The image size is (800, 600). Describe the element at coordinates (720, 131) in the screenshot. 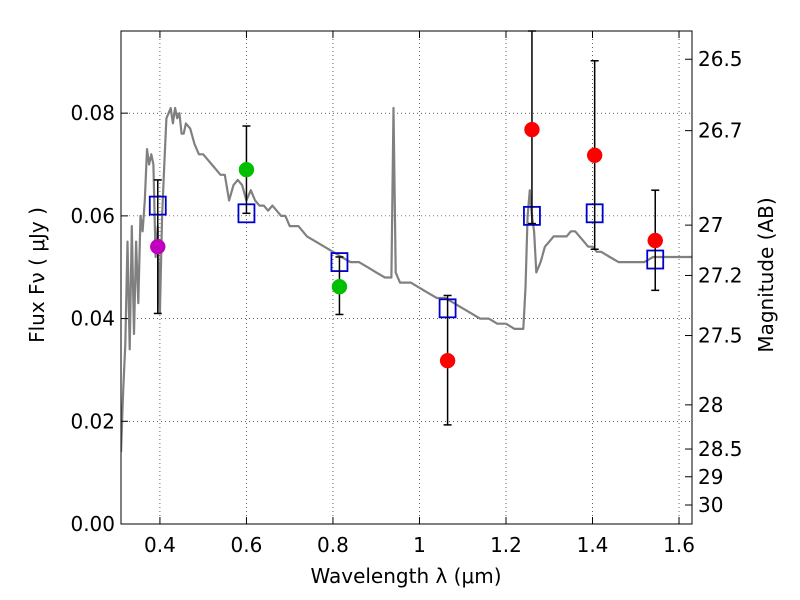

I see `magnitude-tick-label: 26.7` at that location.